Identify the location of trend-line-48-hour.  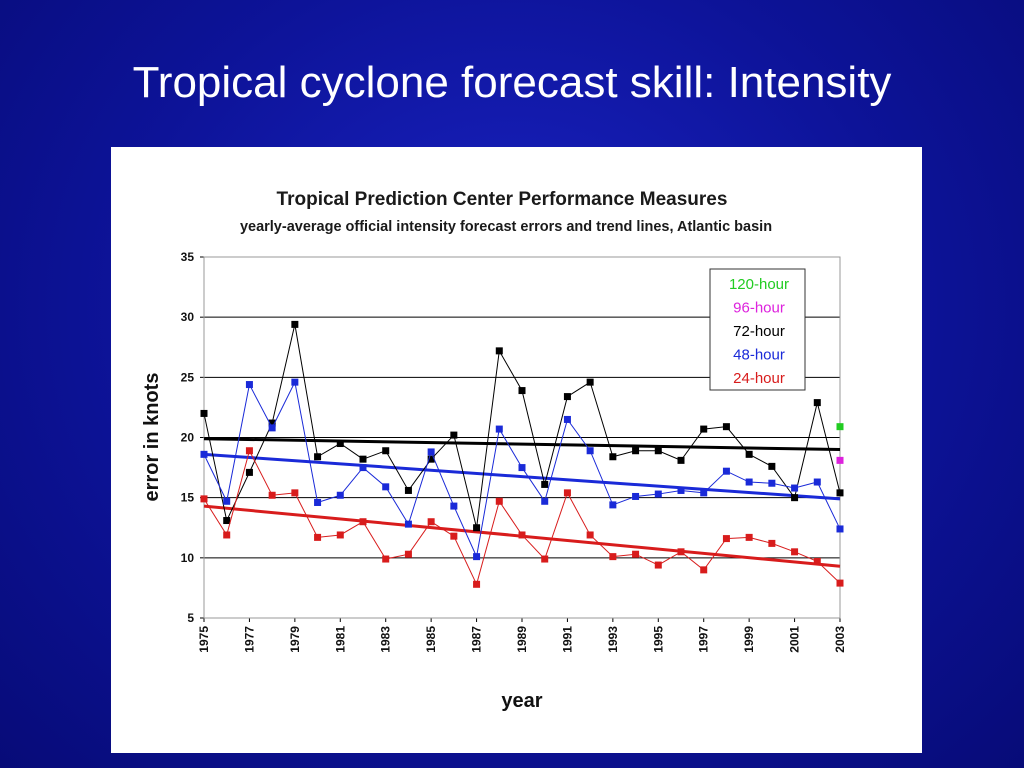
(522, 476).